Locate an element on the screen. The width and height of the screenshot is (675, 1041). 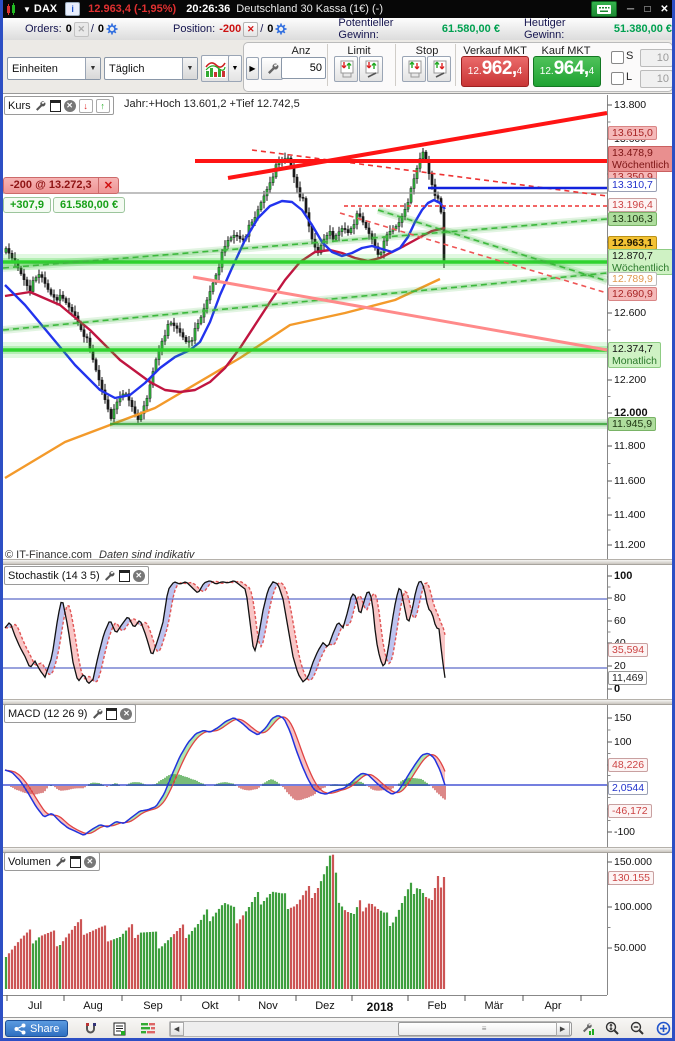
market-depth-icon is located at coordinates (148, 1028).